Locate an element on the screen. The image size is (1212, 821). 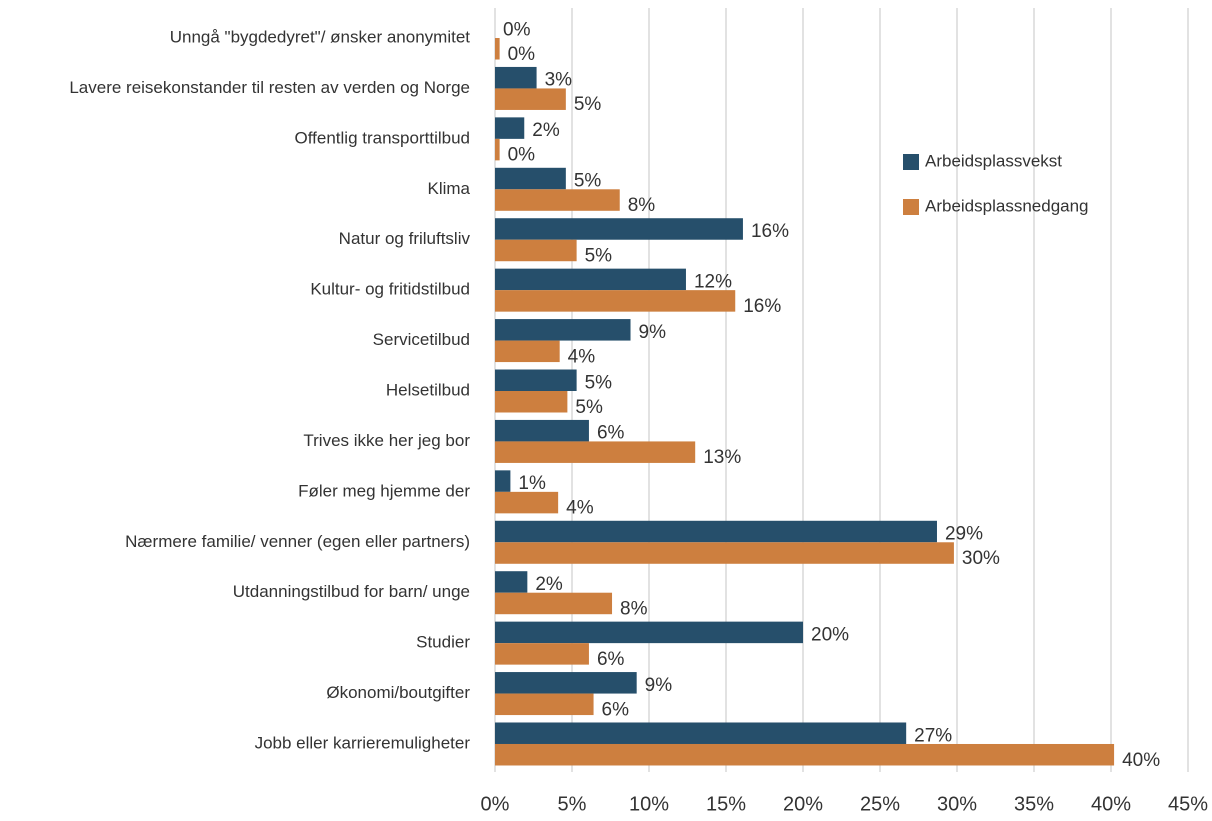
value-label: 3% is located at coordinates (559, 80).